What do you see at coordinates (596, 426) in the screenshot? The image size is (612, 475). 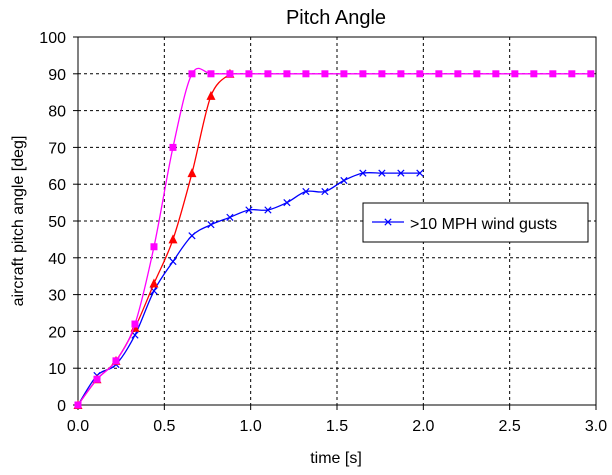 I see `x-tick-label: 3.0` at bounding box center [596, 426].